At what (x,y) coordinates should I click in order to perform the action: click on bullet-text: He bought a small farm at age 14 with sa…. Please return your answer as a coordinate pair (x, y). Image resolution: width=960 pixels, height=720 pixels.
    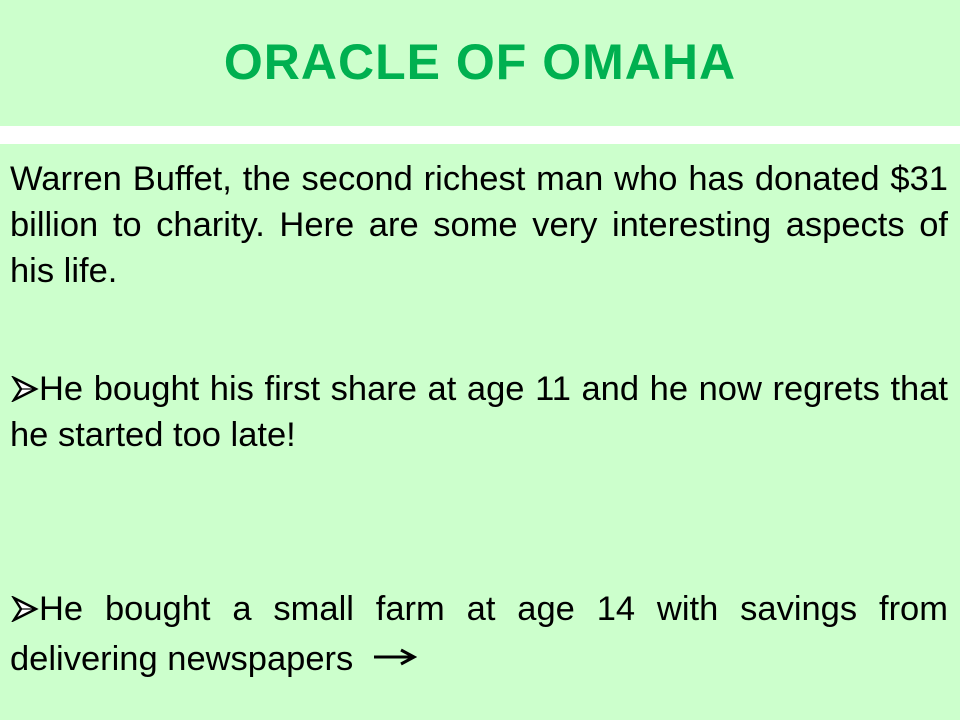
    Looking at the image, I should click on (479, 634).